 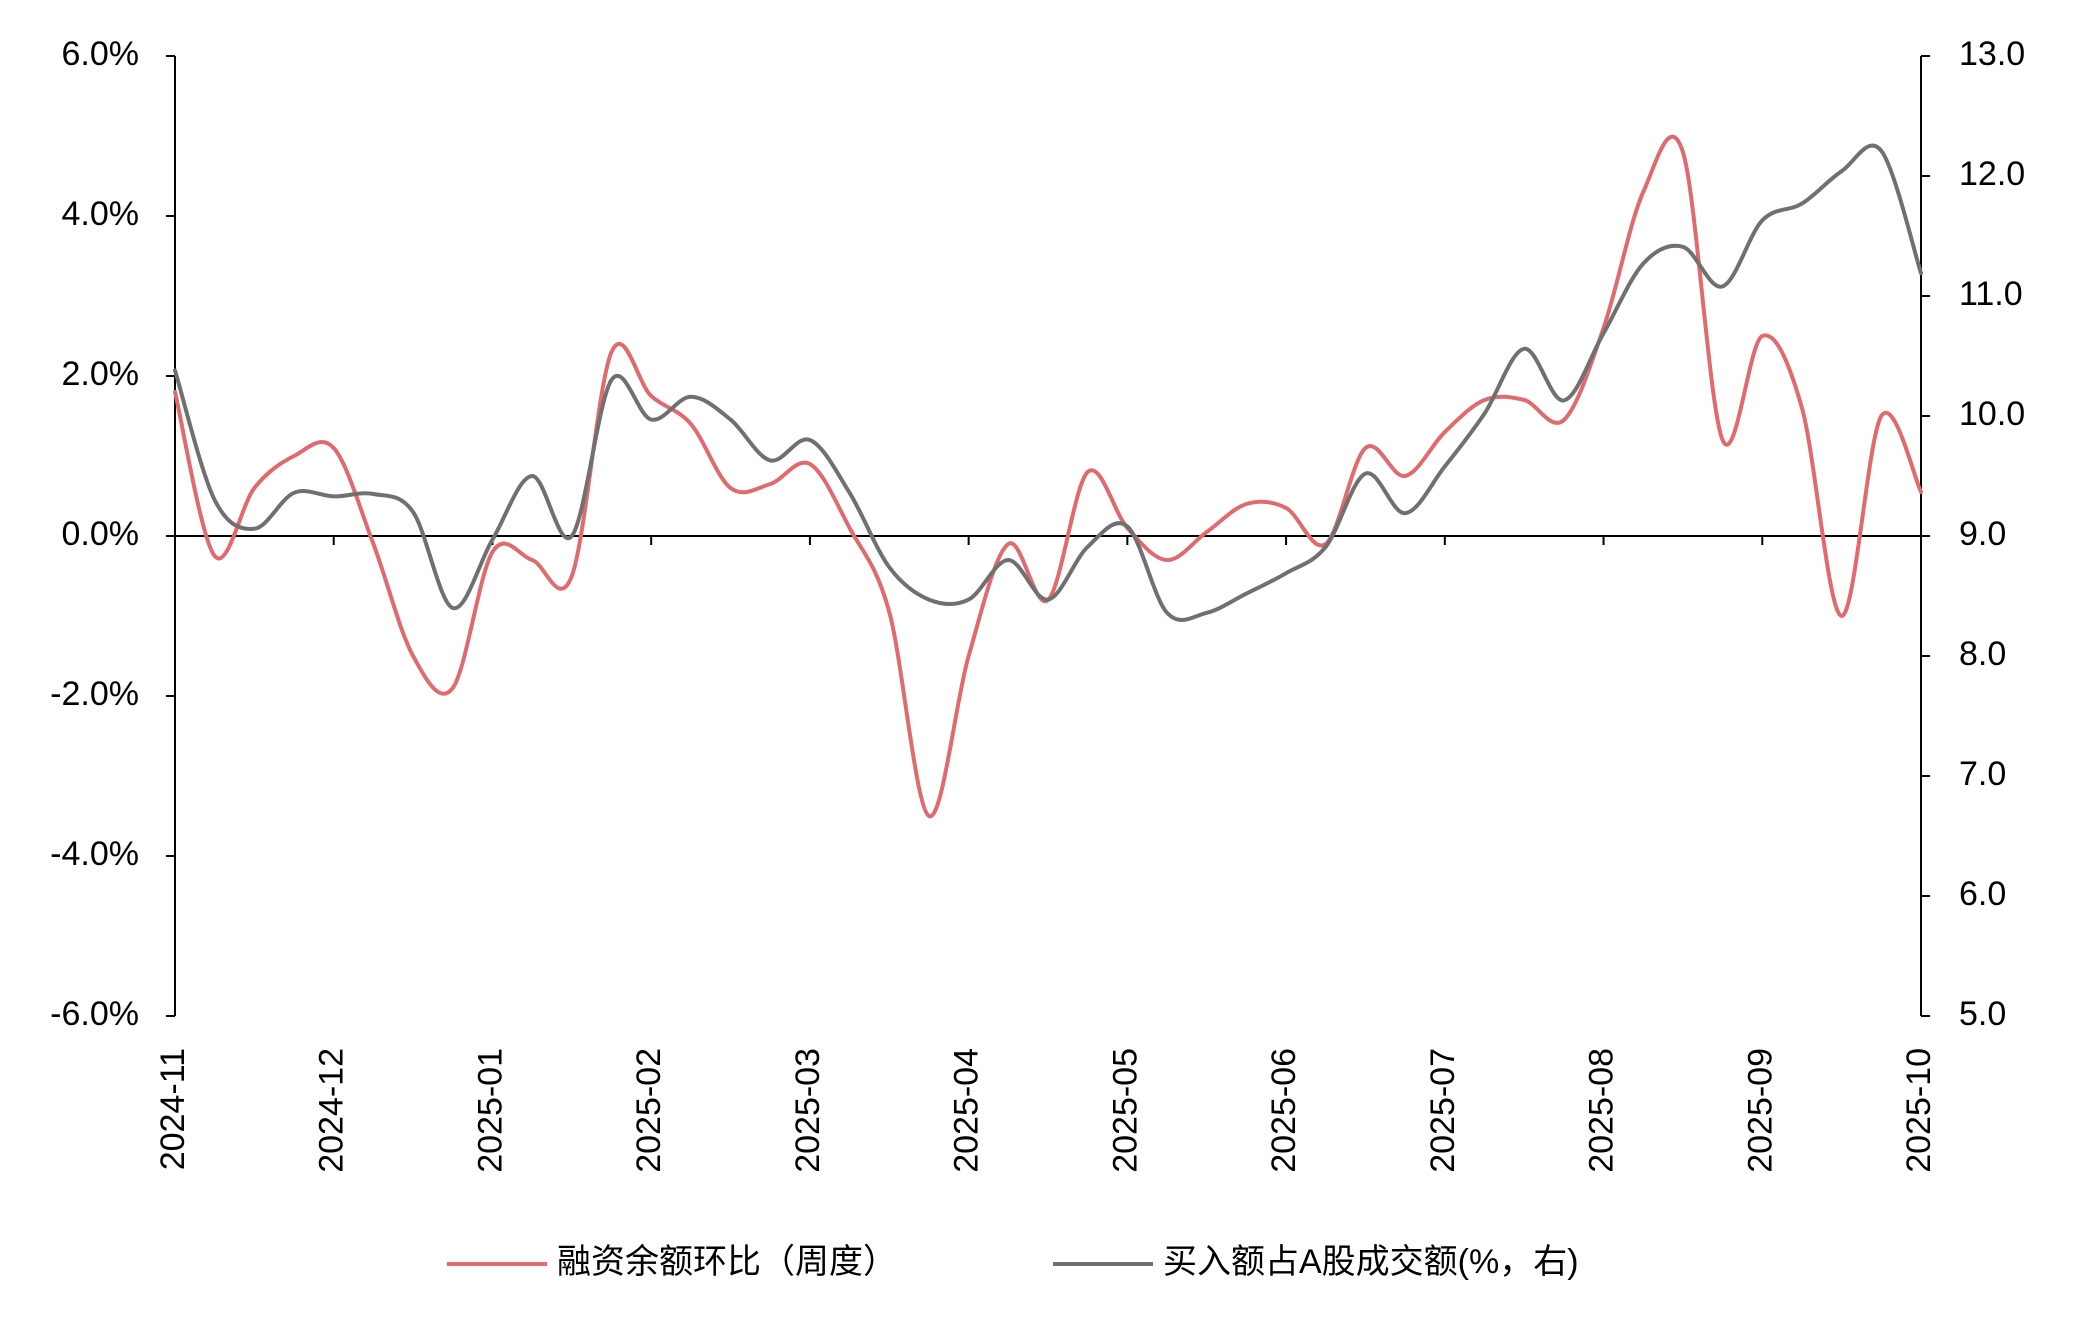 I want to click on y2-tick-label: 9.0, so click(x=1982, y=534).